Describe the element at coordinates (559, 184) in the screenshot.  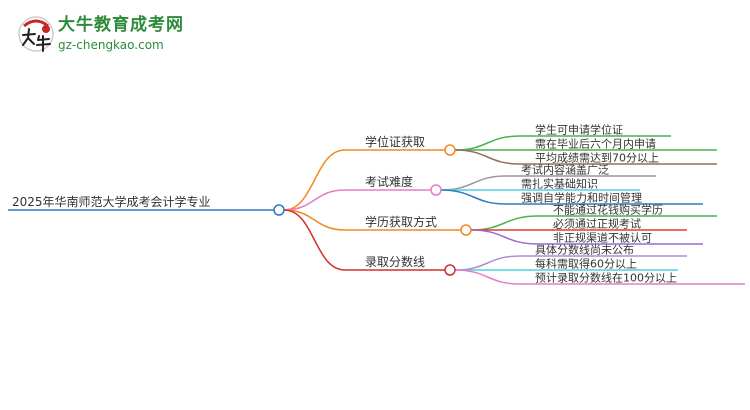
I see `leaf-node-label: 需扎实基础知识` at that location.